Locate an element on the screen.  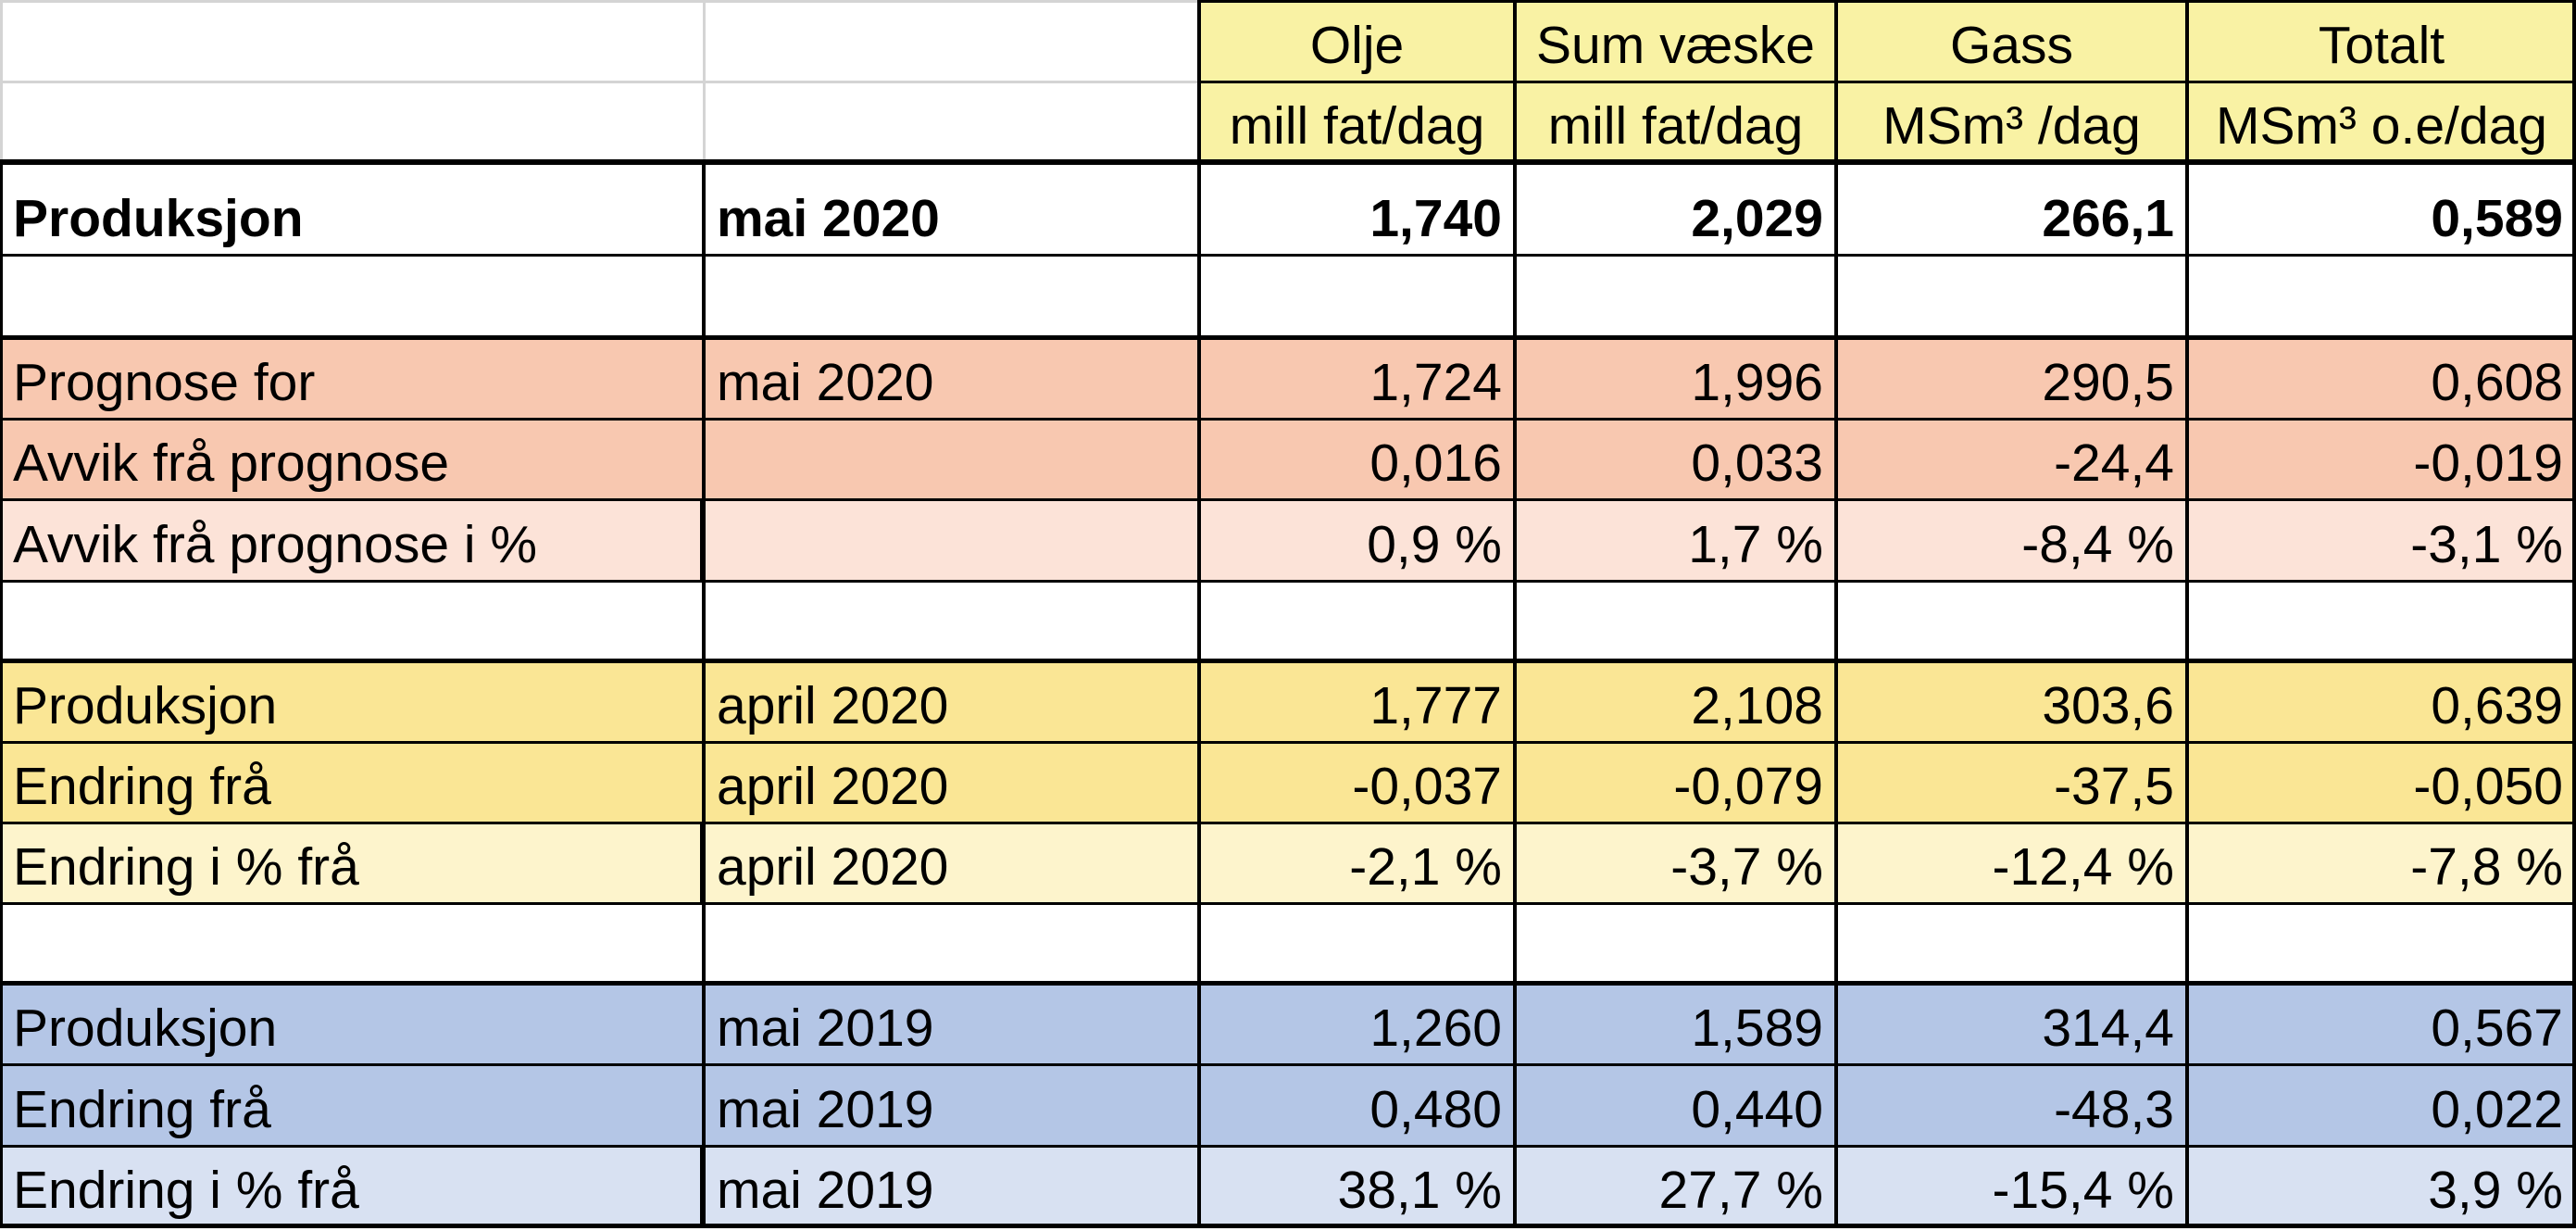
value-gas: -24,4 is located at coordinates (2012, 459).